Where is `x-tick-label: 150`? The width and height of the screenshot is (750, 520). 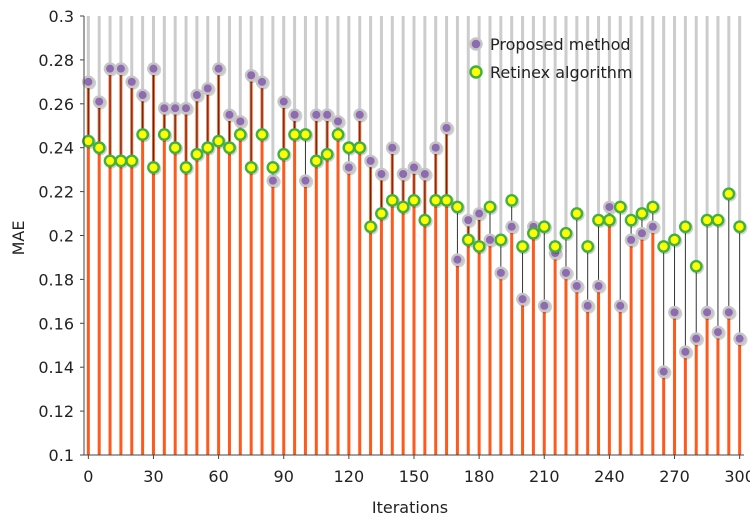 x-tick-label: 150 is located at coordinates (414, 476).